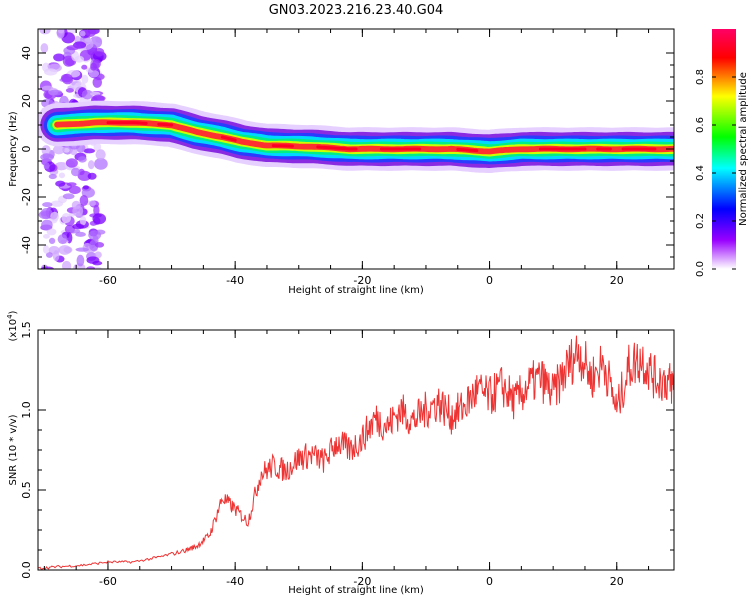  I want to click on spectrogram-xtick-label: 0, so click(489, 280).